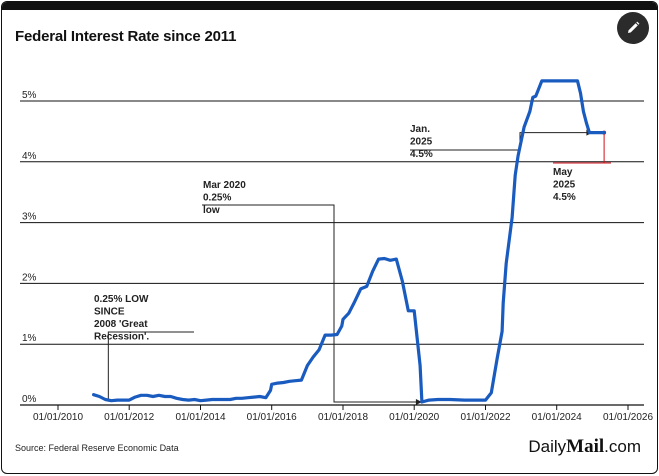  Describe the element at coordinates (200, 417) in the screenshot. I see `x-tick-label: 01/01/2014` at that location.